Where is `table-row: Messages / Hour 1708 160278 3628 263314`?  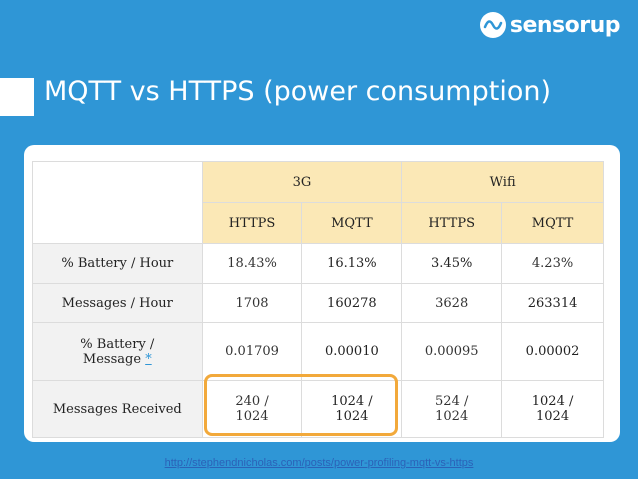
table-row: Messages / Hour 1708 160278 3628 263314 is located at coordinates (318, 303).